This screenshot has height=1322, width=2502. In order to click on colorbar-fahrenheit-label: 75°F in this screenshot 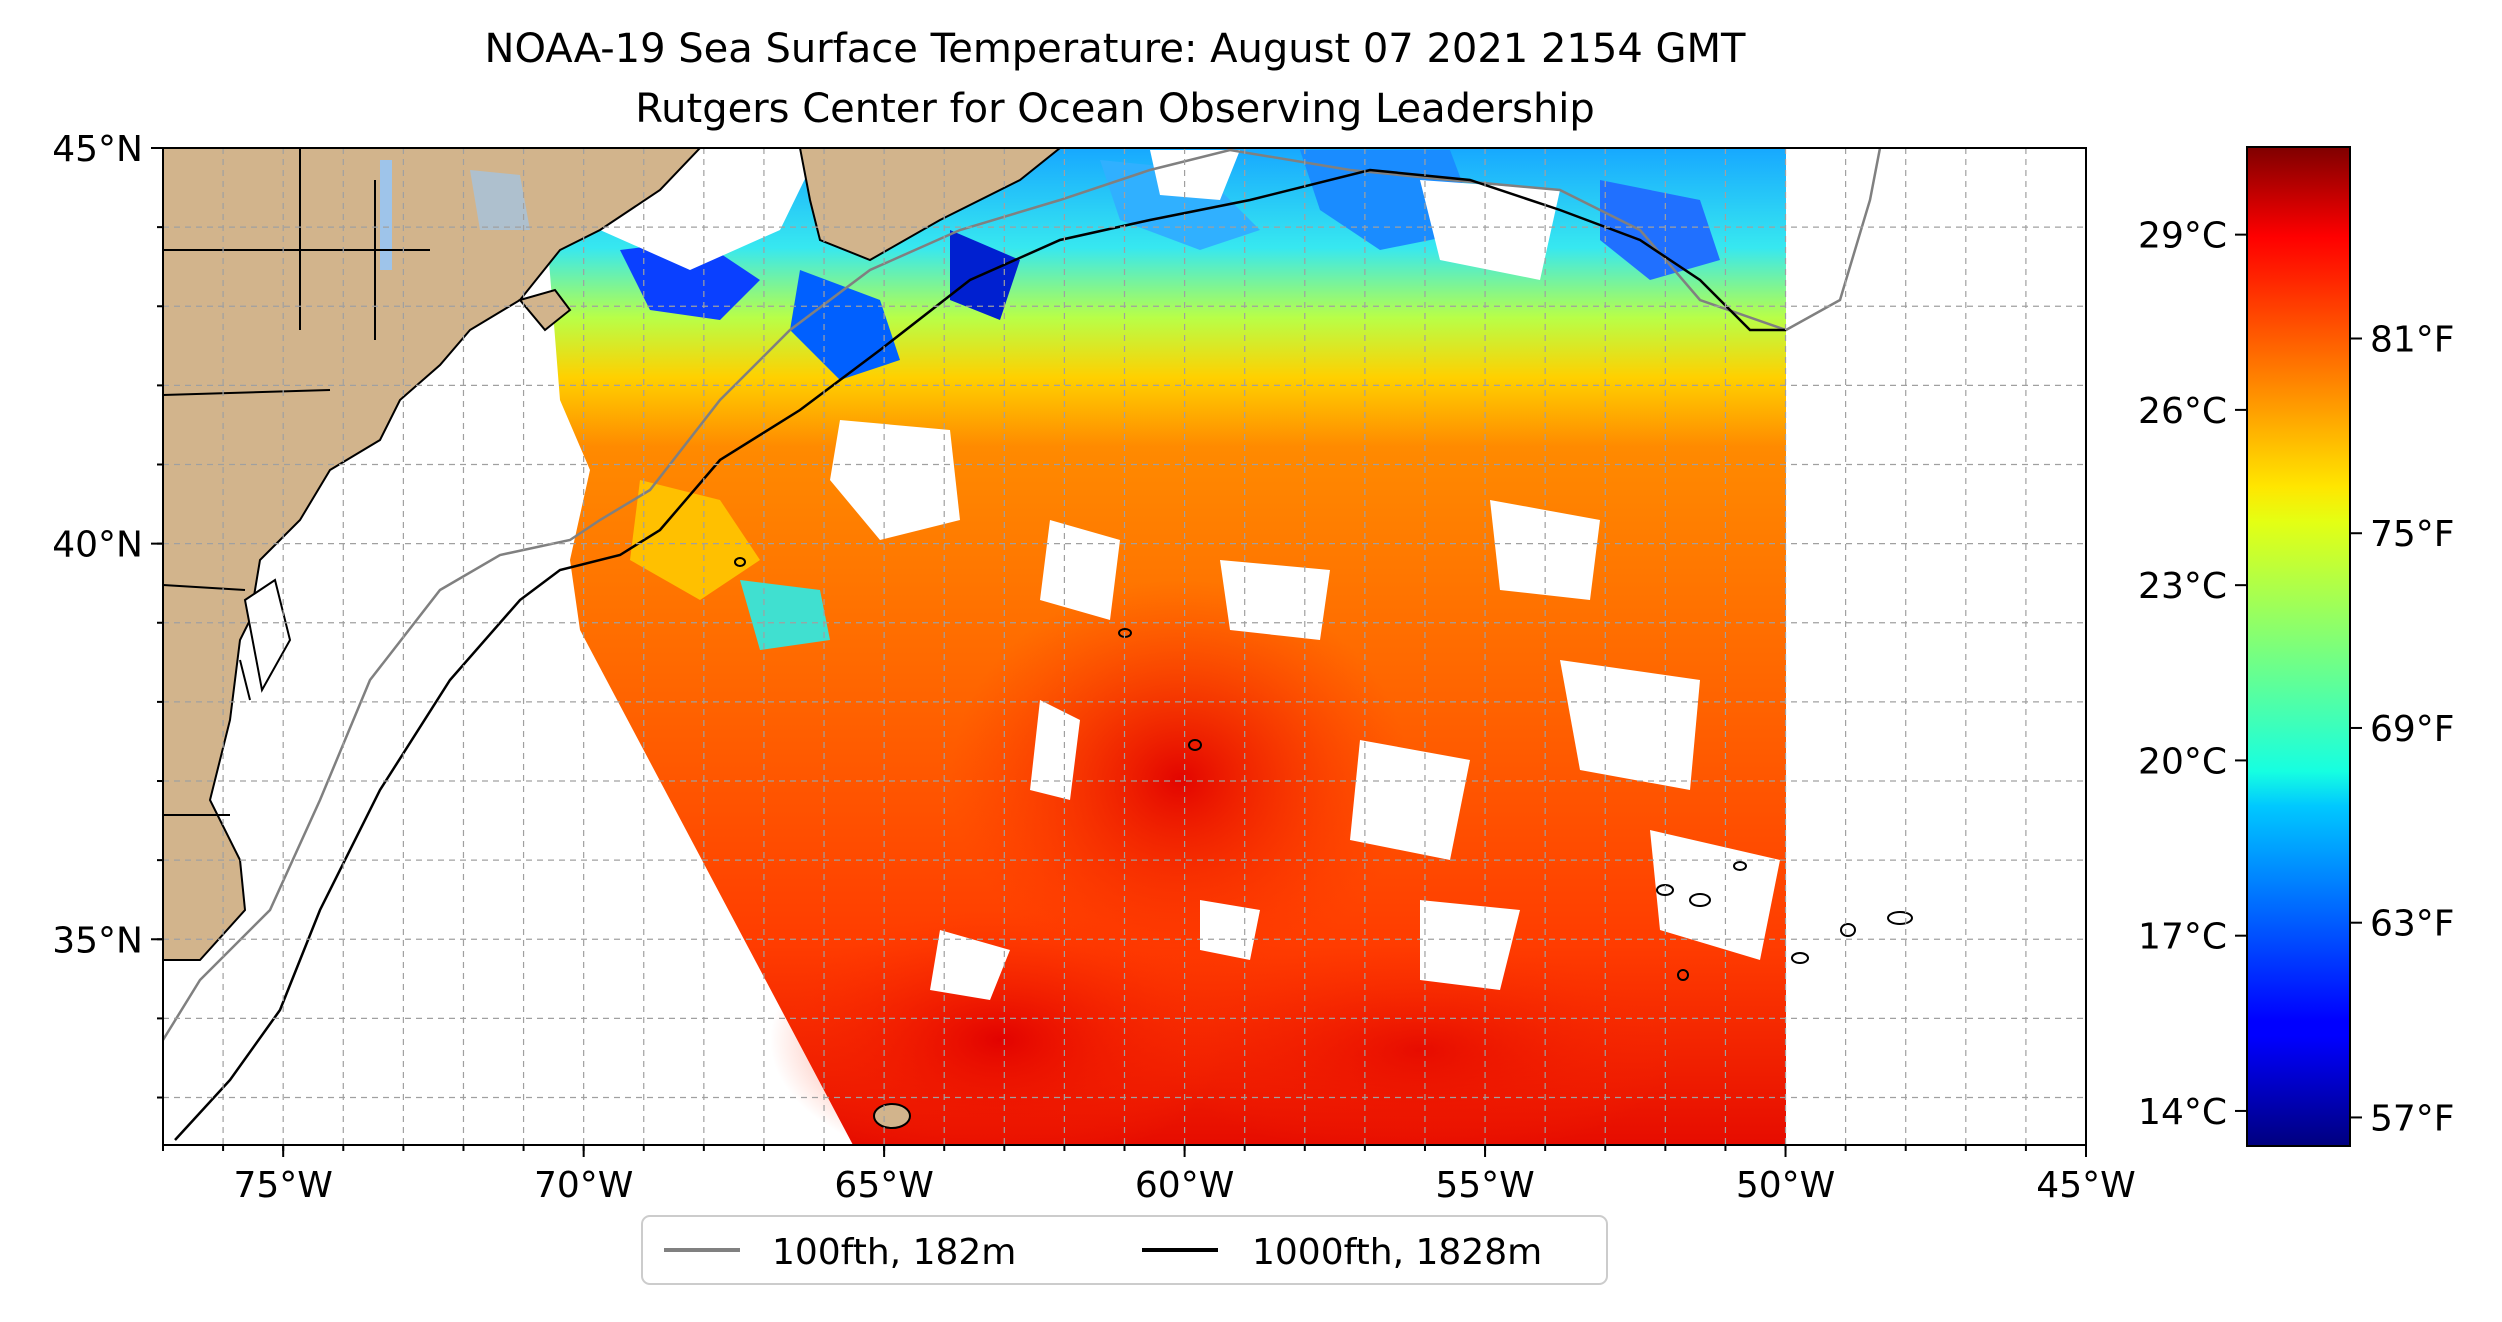, I will do `click(2412, 534)`.